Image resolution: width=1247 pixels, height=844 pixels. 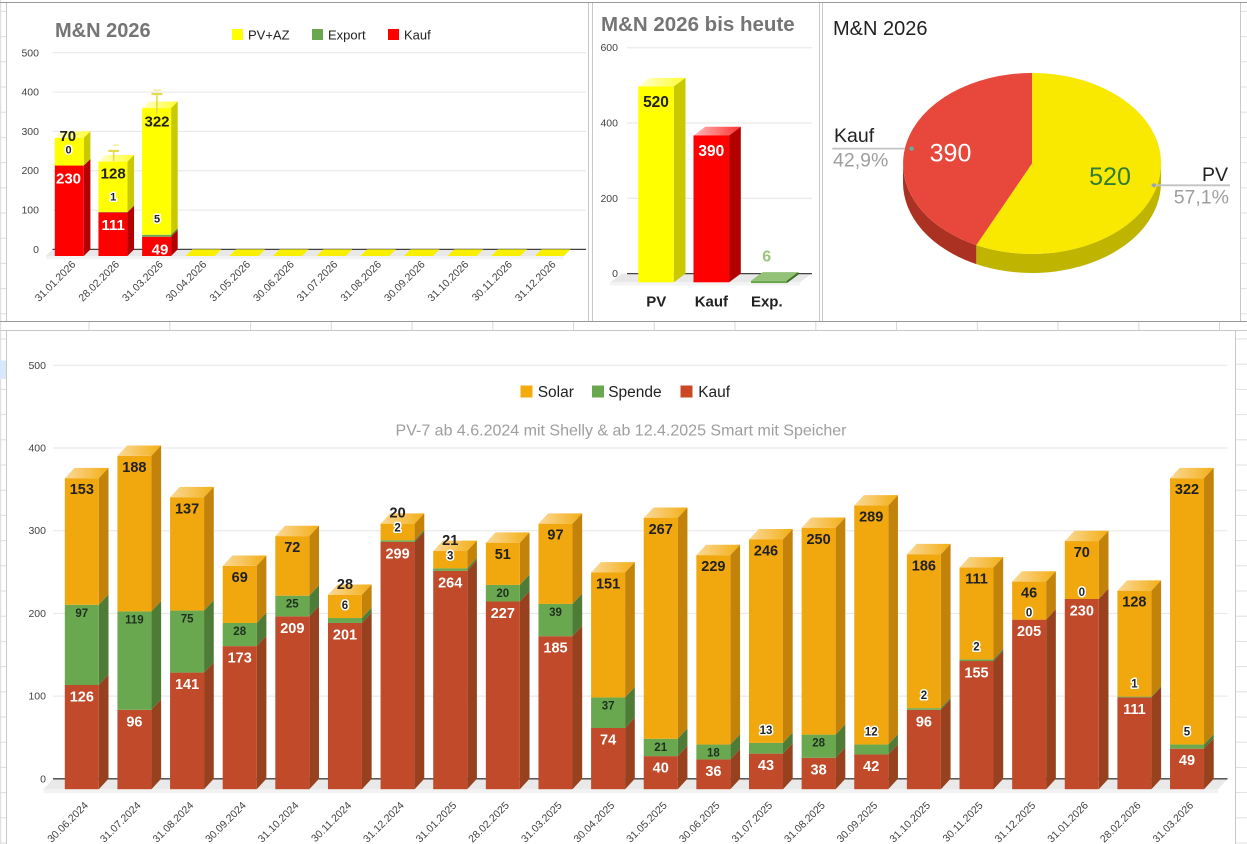 I want to click on svg-text: 12, so click(x=871, y=733).